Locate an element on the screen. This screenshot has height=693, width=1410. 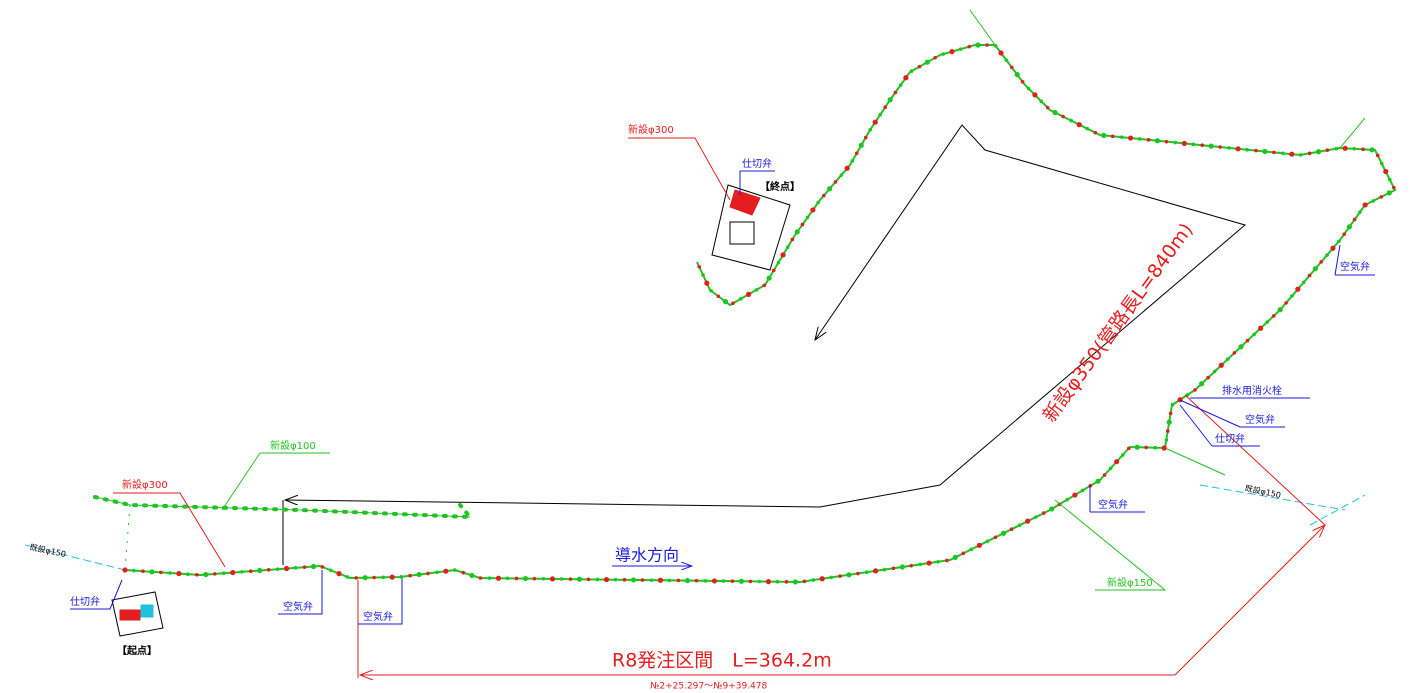
label: 新設φ100 is located at coordinates (293, 445).